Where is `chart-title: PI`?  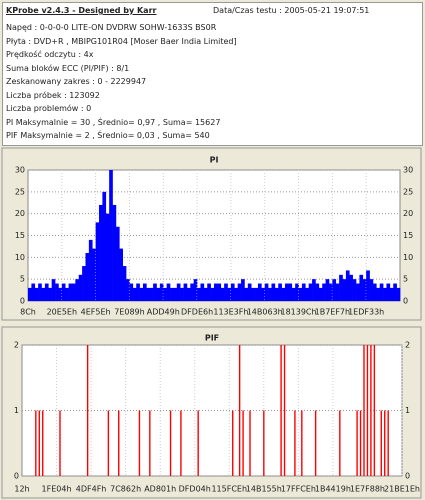 chart-title: PI is located at coordinates (214, 160).